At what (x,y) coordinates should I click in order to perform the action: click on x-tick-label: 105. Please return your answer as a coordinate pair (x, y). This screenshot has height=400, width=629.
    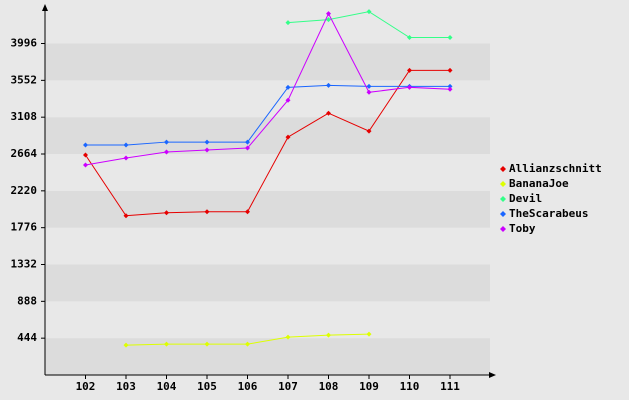
    Looking at the image, I should click on (207, 386).